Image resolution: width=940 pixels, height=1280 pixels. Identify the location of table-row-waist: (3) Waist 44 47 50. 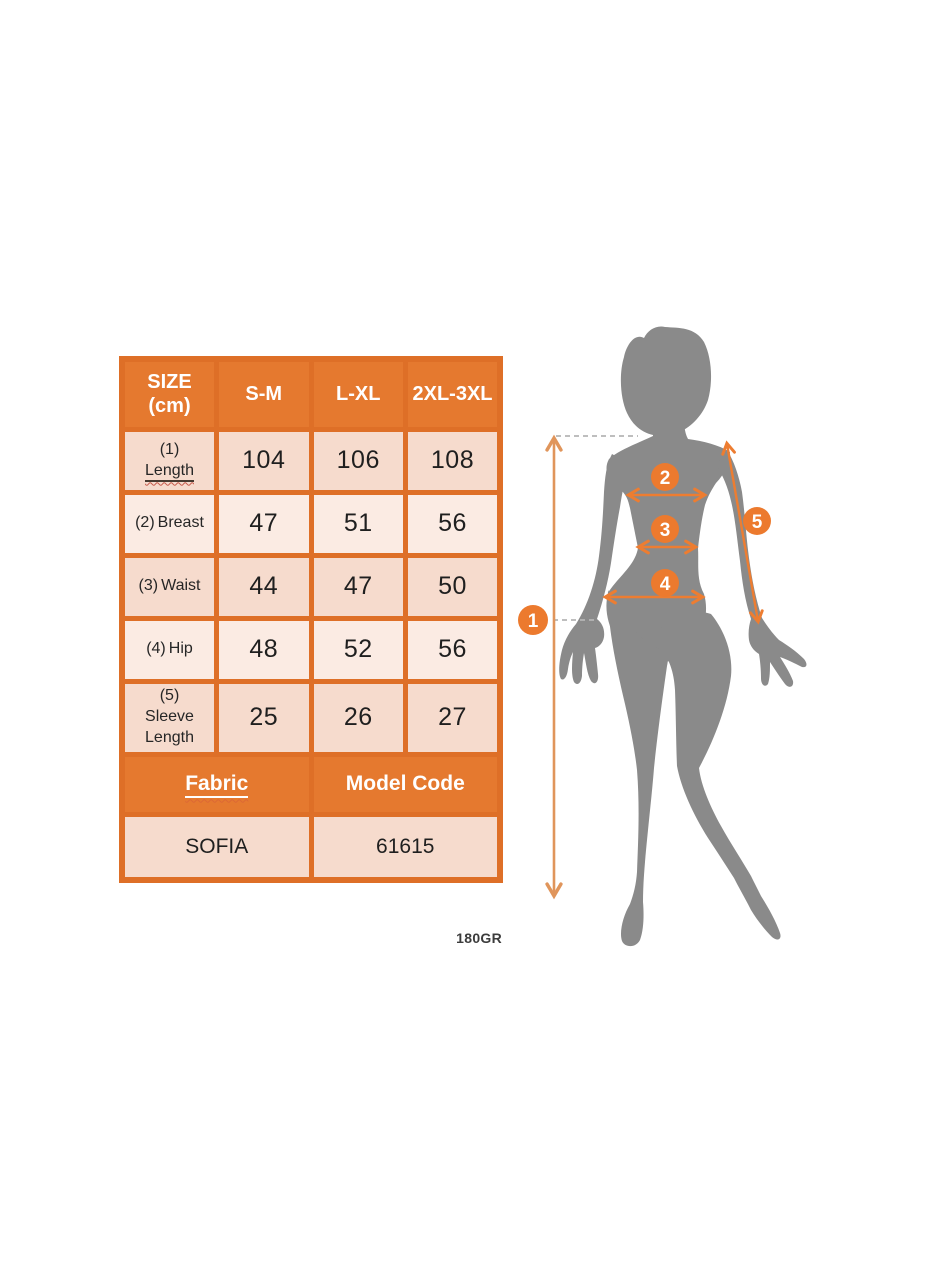
(311, 586).